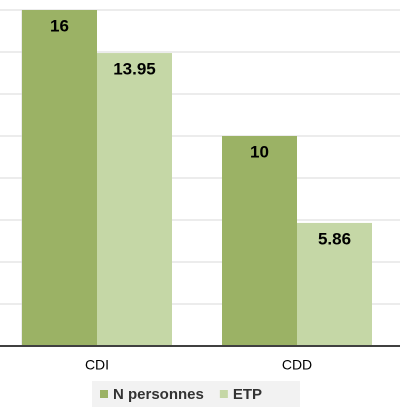 The height and width of the screenshot is (414, 407). I want to click on legend-label: ETP, so click(247, 394).